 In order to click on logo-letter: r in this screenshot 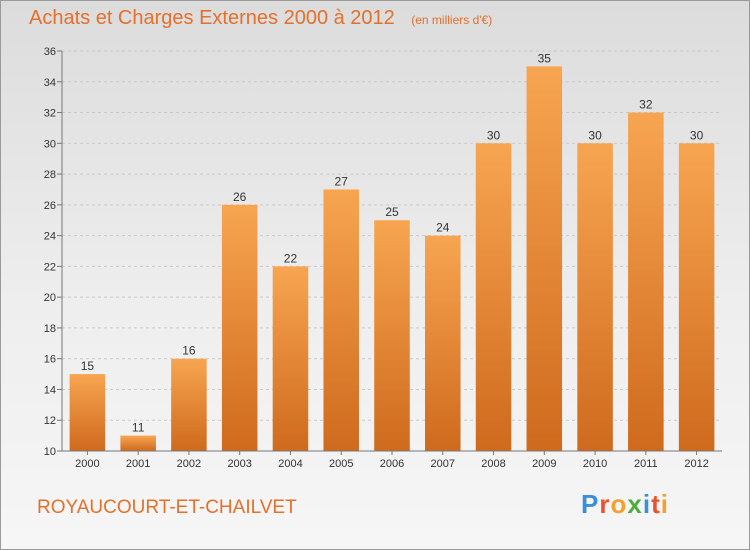, I will do `click(605, 504)`.